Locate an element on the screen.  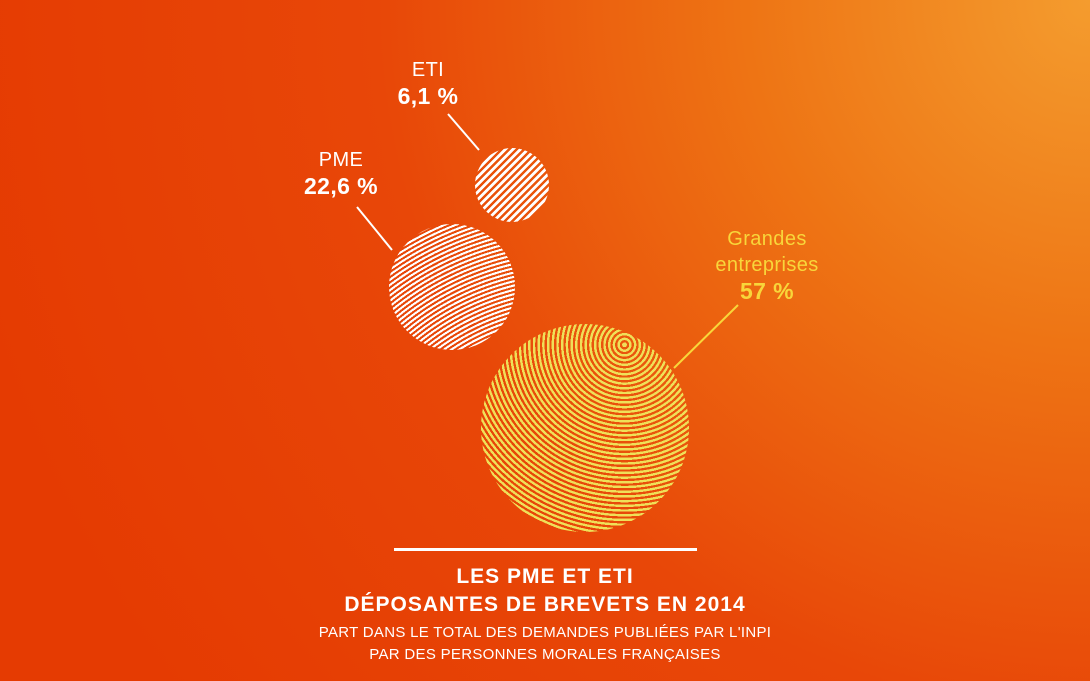
grandes-value: 57 % is located at coordinates (767, 291).